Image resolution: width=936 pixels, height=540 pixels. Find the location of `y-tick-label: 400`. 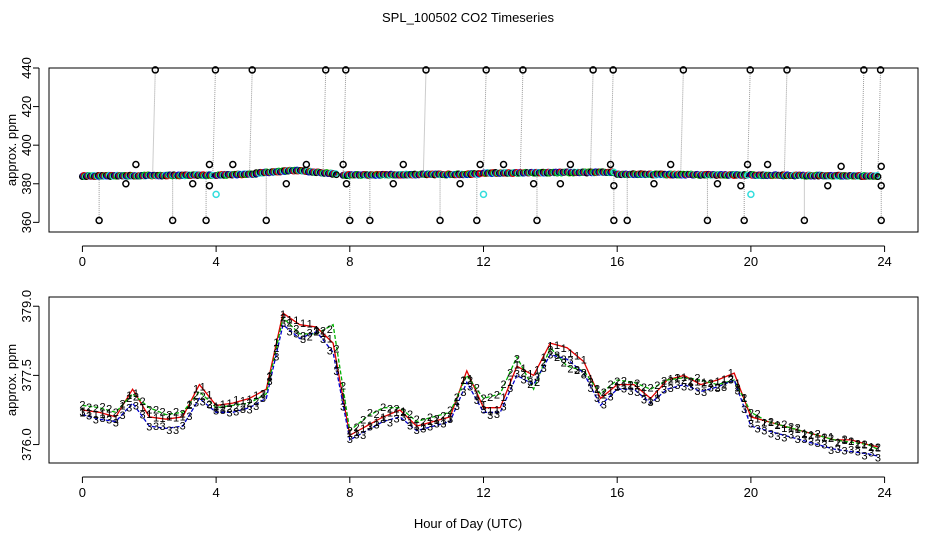

y-tick-label: 400 is located at coordinates (26, 145).